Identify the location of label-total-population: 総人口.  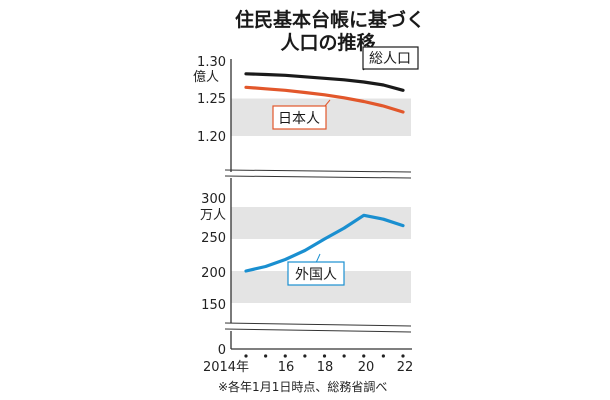
(390, 58).